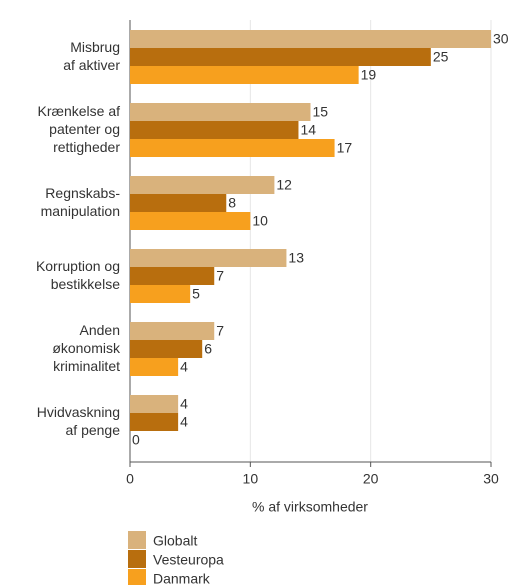  I want to click on x-tick-label: 10, so click(251, 479).